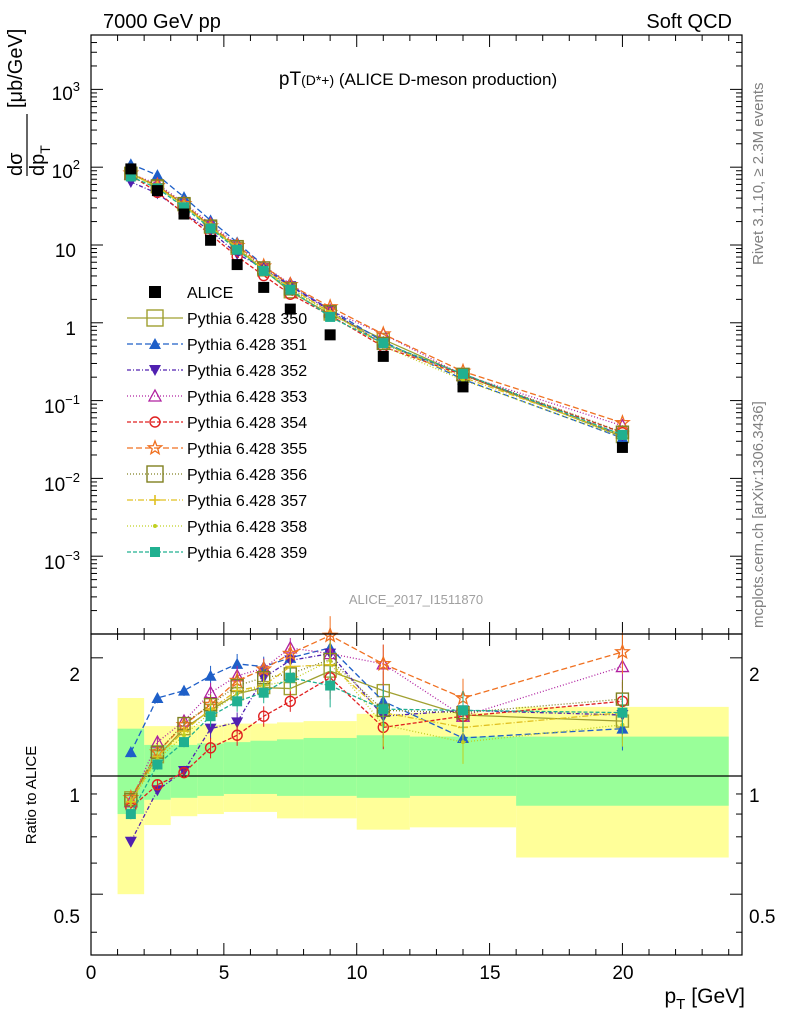 The height and width of the screenshot is (1029, 786). What do you see at coordinates (247, 553) in the screenshot?
I see `legend-label: Pythia 6.428 359` at bounding box center [247, 553].